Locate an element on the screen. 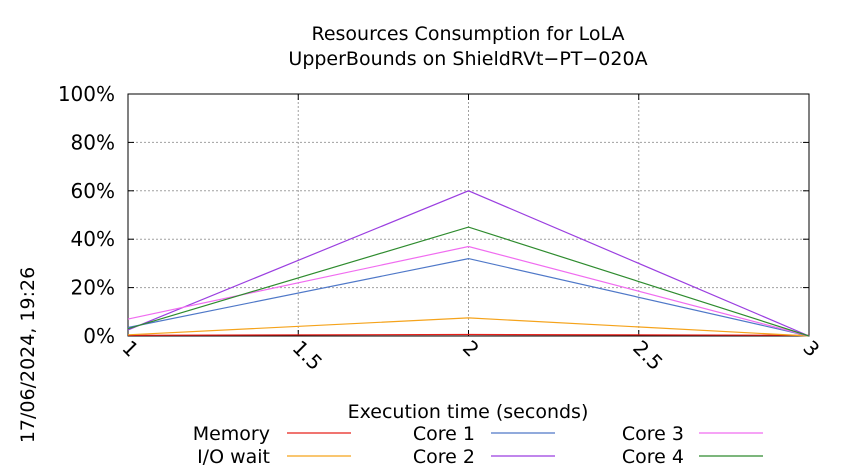  chart-title-line: UpperBounds on ShieldRVt−PT−020A is located at coordinates (467, 59).